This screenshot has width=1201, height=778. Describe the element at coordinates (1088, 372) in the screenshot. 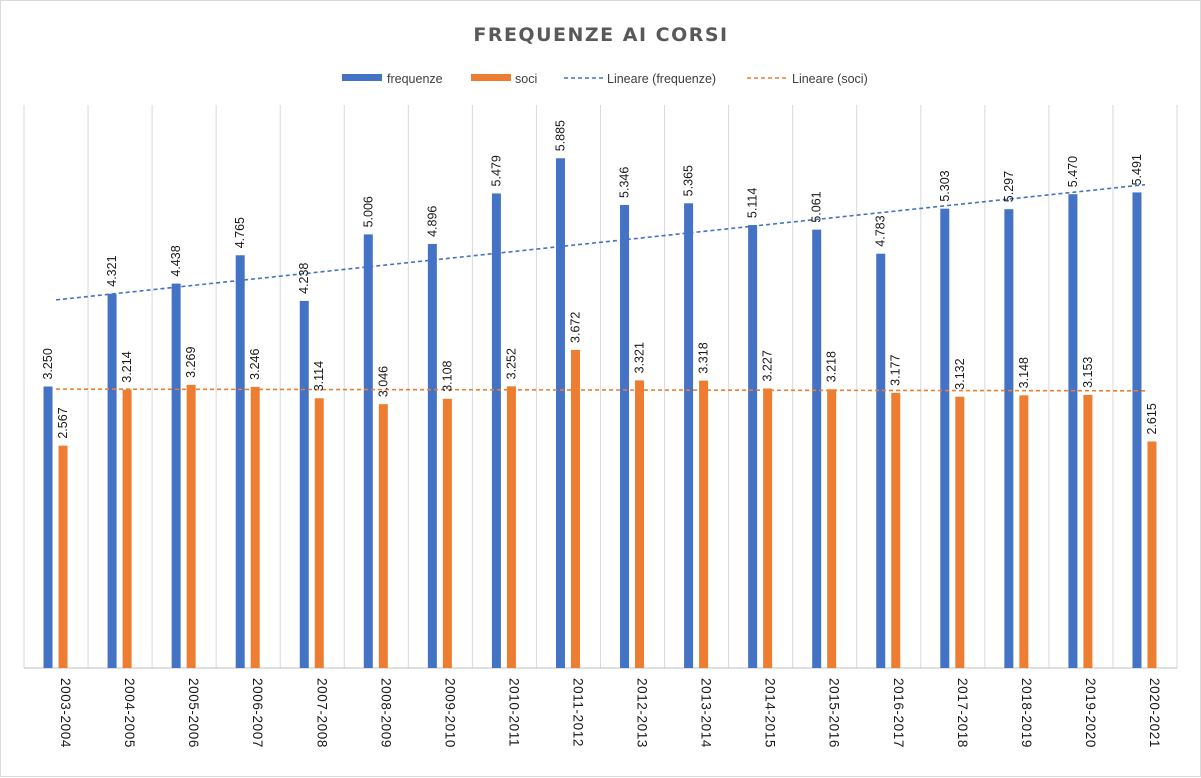

I see `data-label-soci-2019-2020: 3.153` at that location.